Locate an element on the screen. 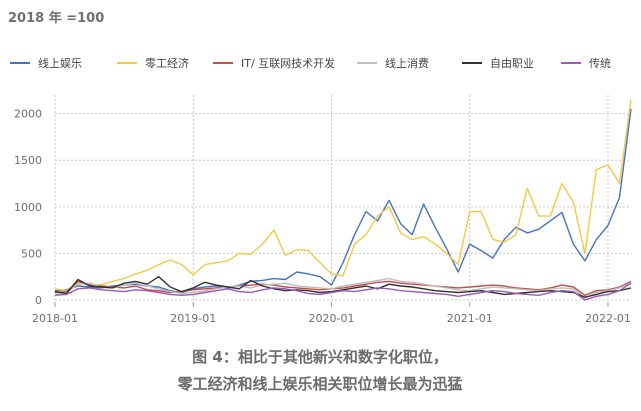 The height and width of the screenshot is (411, 641). legend: 线上娱乐 零工经济 IT/ 互联网技术开发 线上消费 自由职业 传统 is located at coordinates (310, 63).